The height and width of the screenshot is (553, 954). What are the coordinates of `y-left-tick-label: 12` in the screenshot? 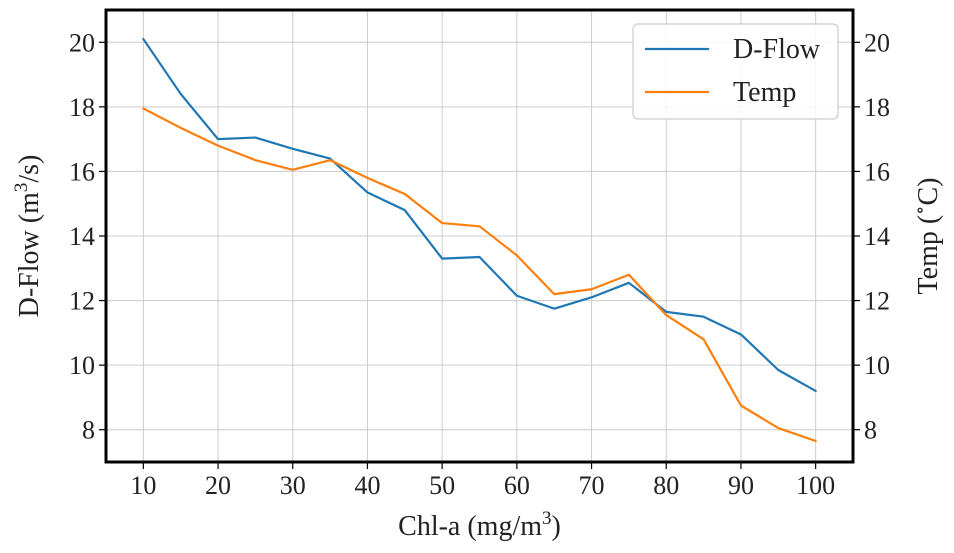 It's located at (82, 301).